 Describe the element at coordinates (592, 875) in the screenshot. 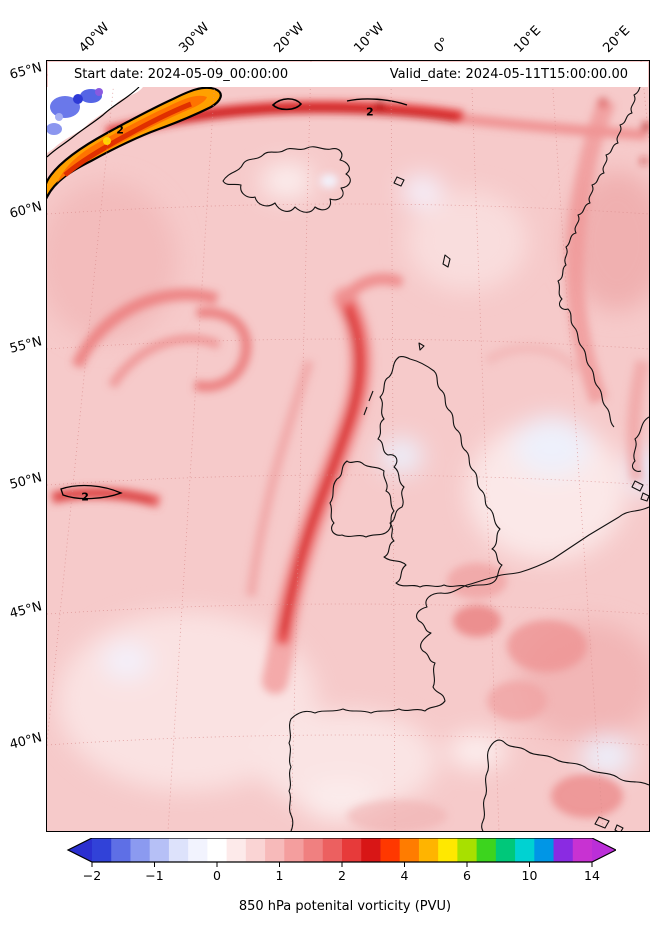

I see `colorbar-tick-label: 14` at that location.